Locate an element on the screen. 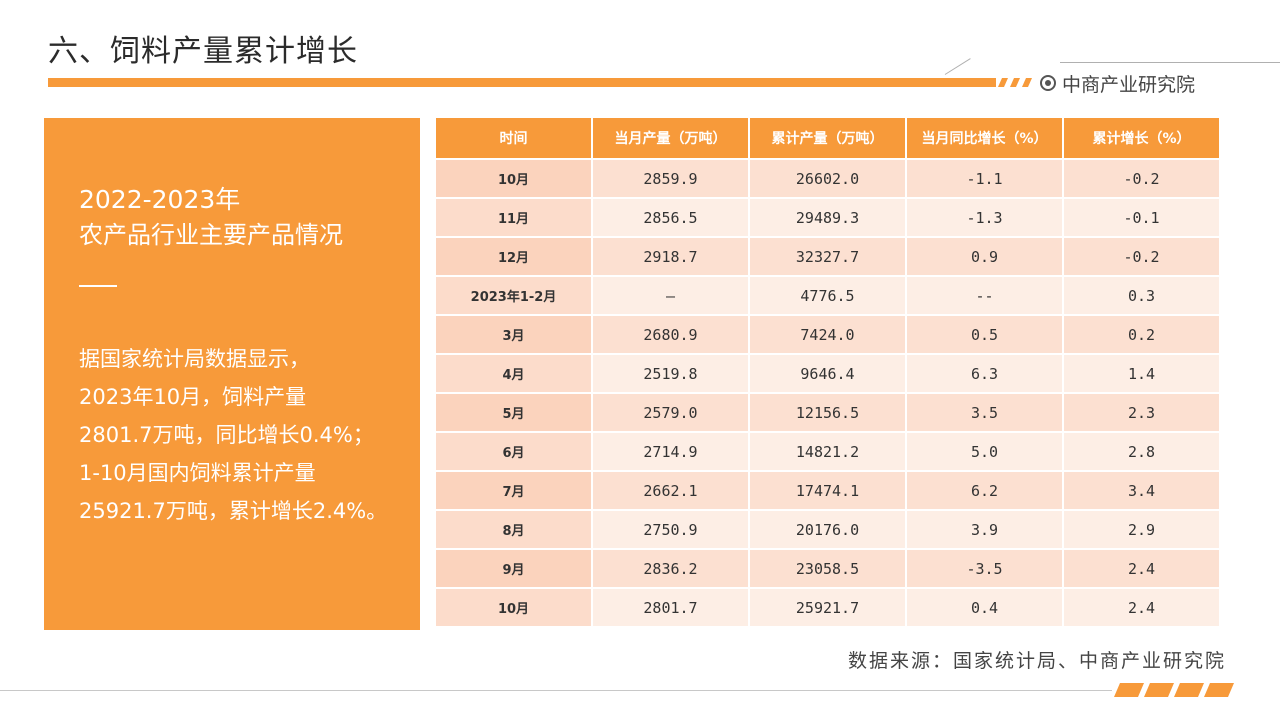 The image size is (1280, 720). cell-monthly-output: — is located at coordinates (671, 296).